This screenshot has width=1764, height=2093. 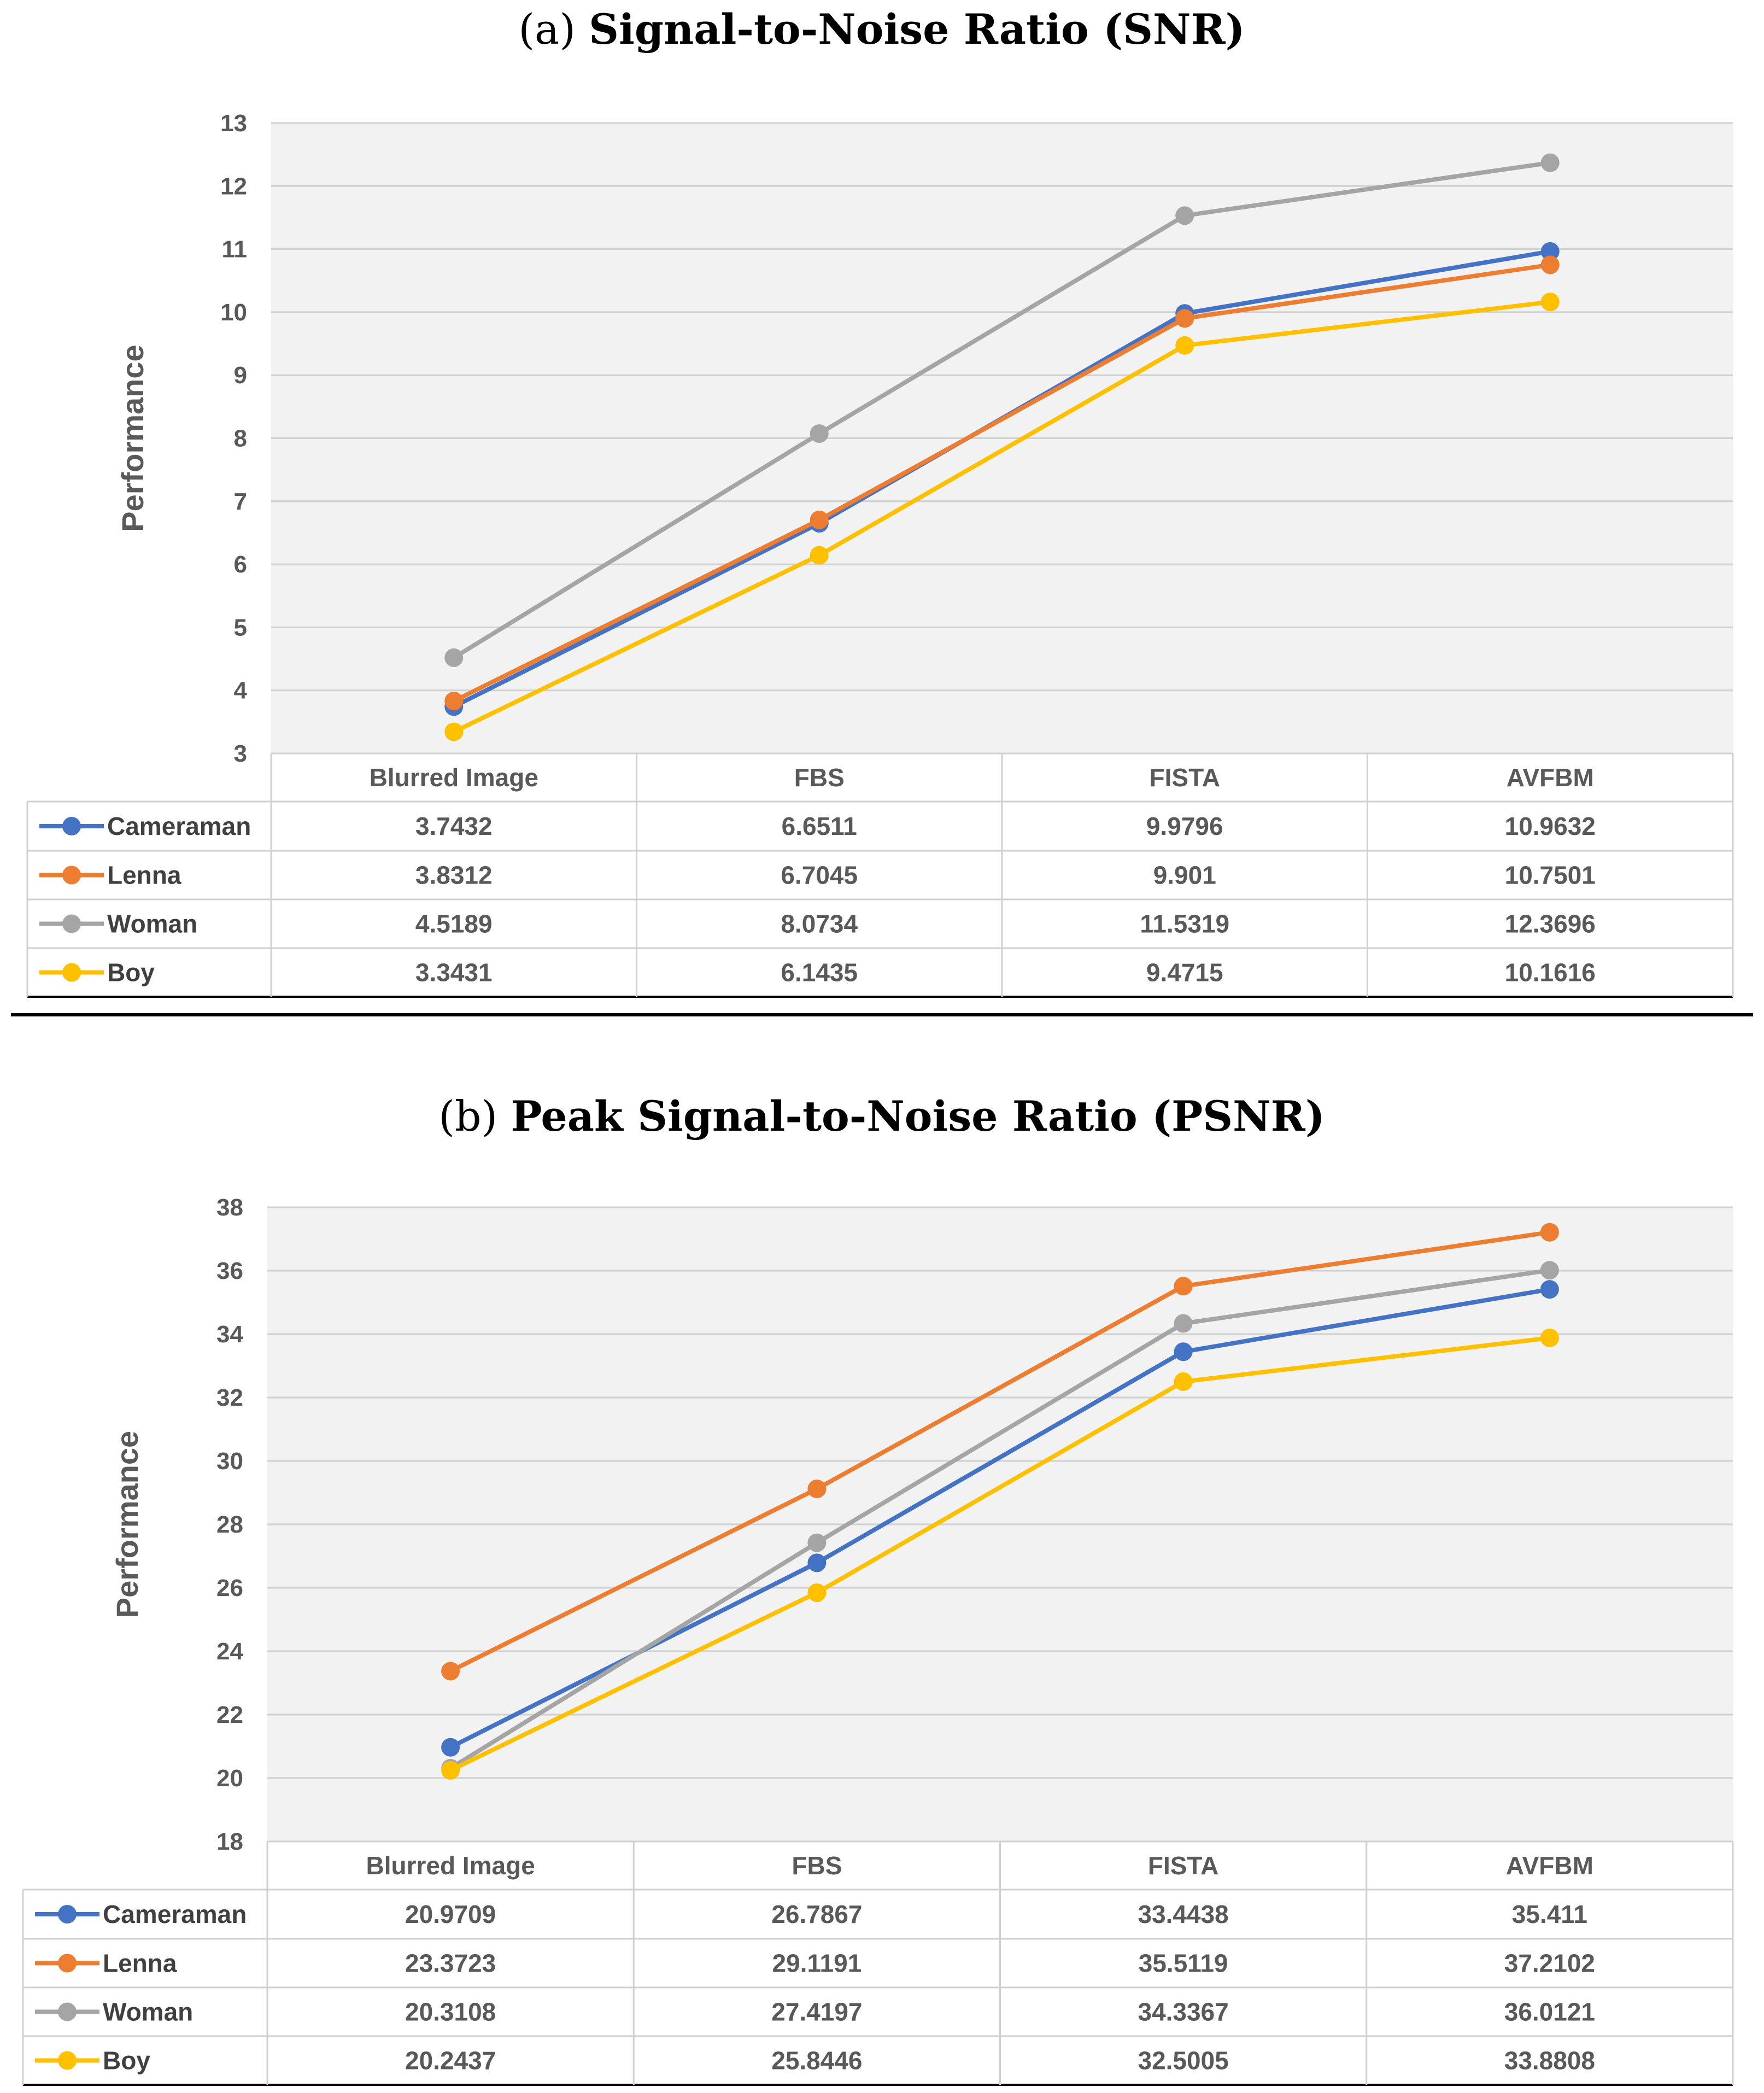 What do you see at coordinates (454, 876) in the screenshot?
I see `table-cell-value: 3.8312` at bounding box center [454, 876].